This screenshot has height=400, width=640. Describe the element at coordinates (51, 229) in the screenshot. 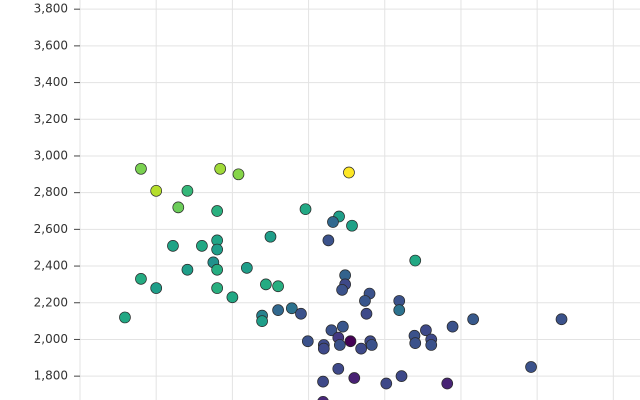

I see `y-tick-label: 2,600` at that location.